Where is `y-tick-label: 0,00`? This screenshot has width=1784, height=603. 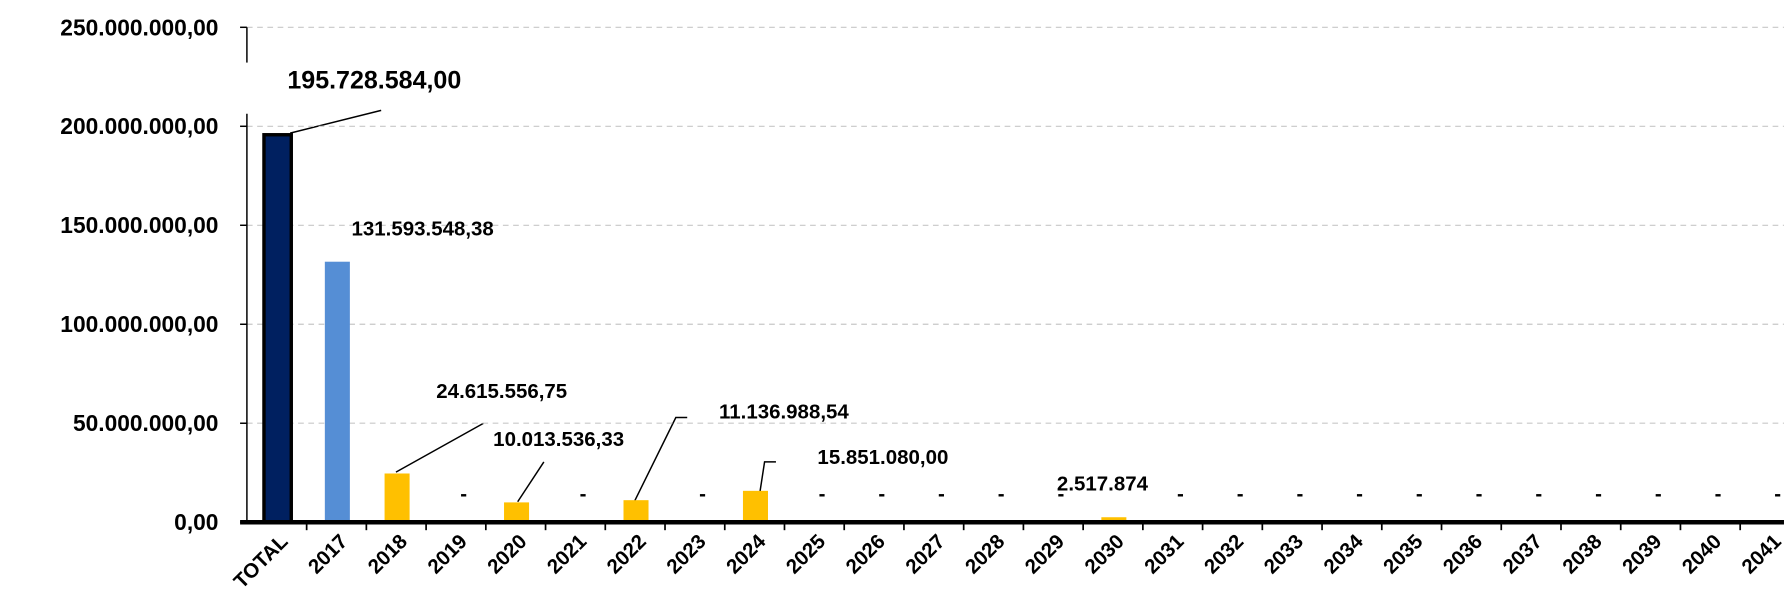 y-tick-label: 0,00 is located at coordinates (196, 522).